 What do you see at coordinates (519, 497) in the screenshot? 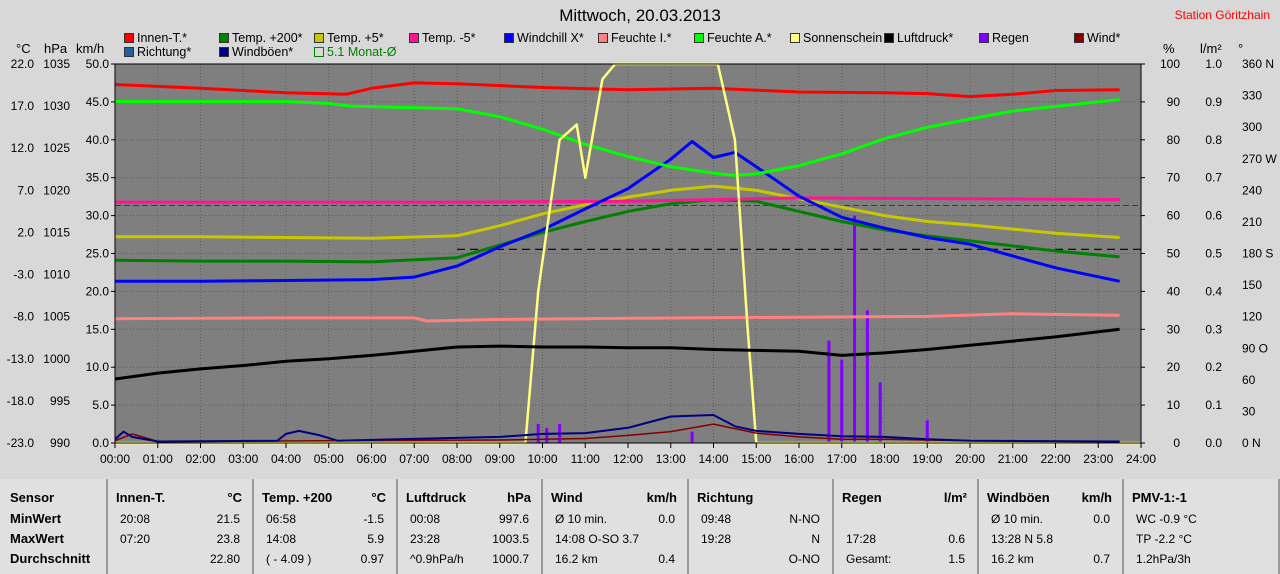
I see `column-unit: hPa` at bounding box center [519, 497].